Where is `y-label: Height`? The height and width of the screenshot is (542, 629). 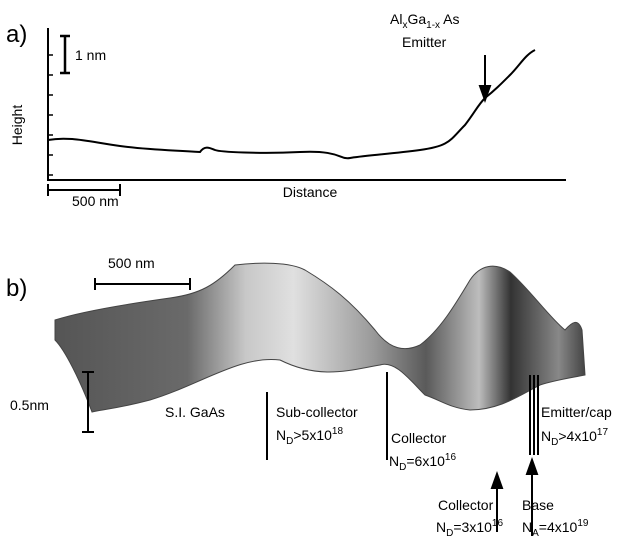
y-label: Height is located at coordinates (17, 125).